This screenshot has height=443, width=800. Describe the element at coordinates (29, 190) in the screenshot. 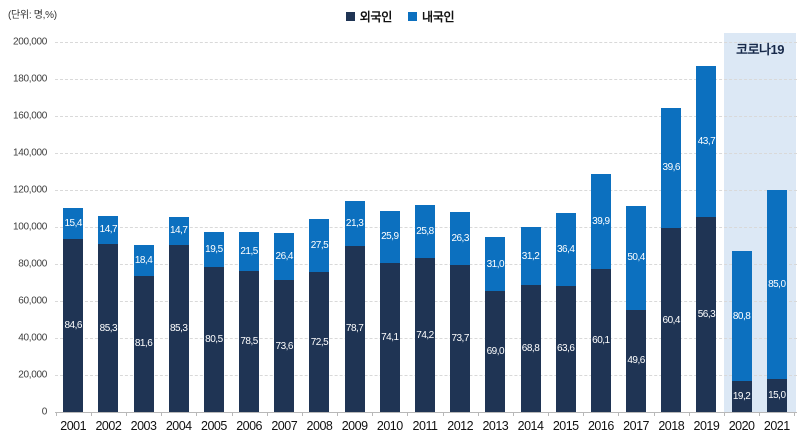

I see `y-tick-label: 120,000` at that location.